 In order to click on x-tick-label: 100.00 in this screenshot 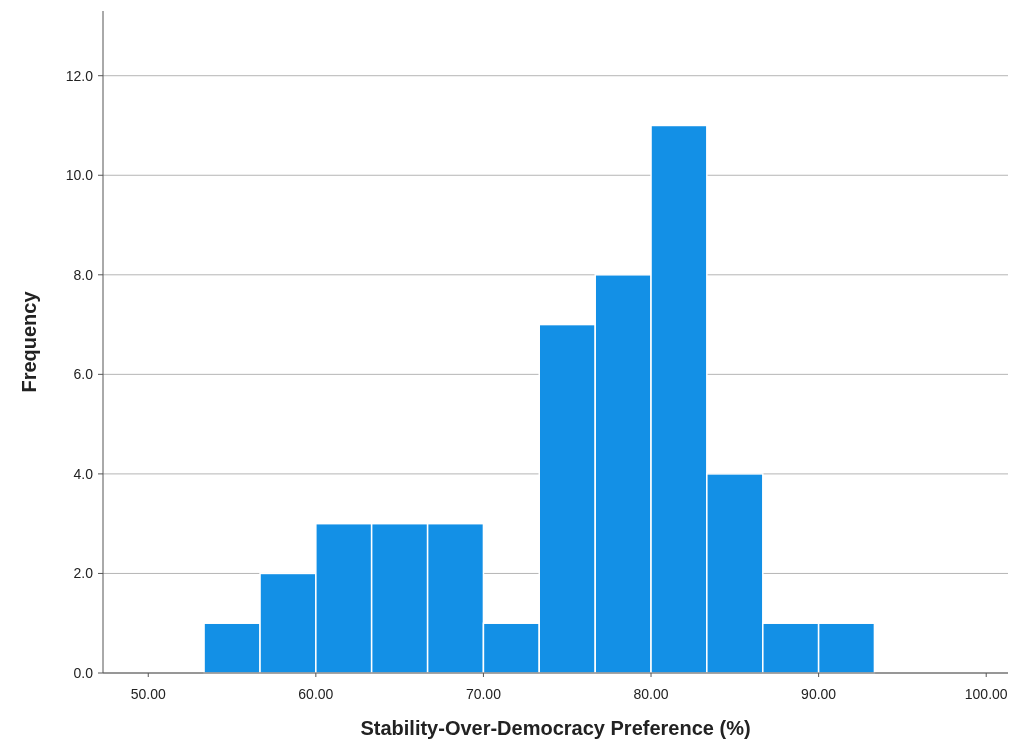, I will do `click(986, 694)`.